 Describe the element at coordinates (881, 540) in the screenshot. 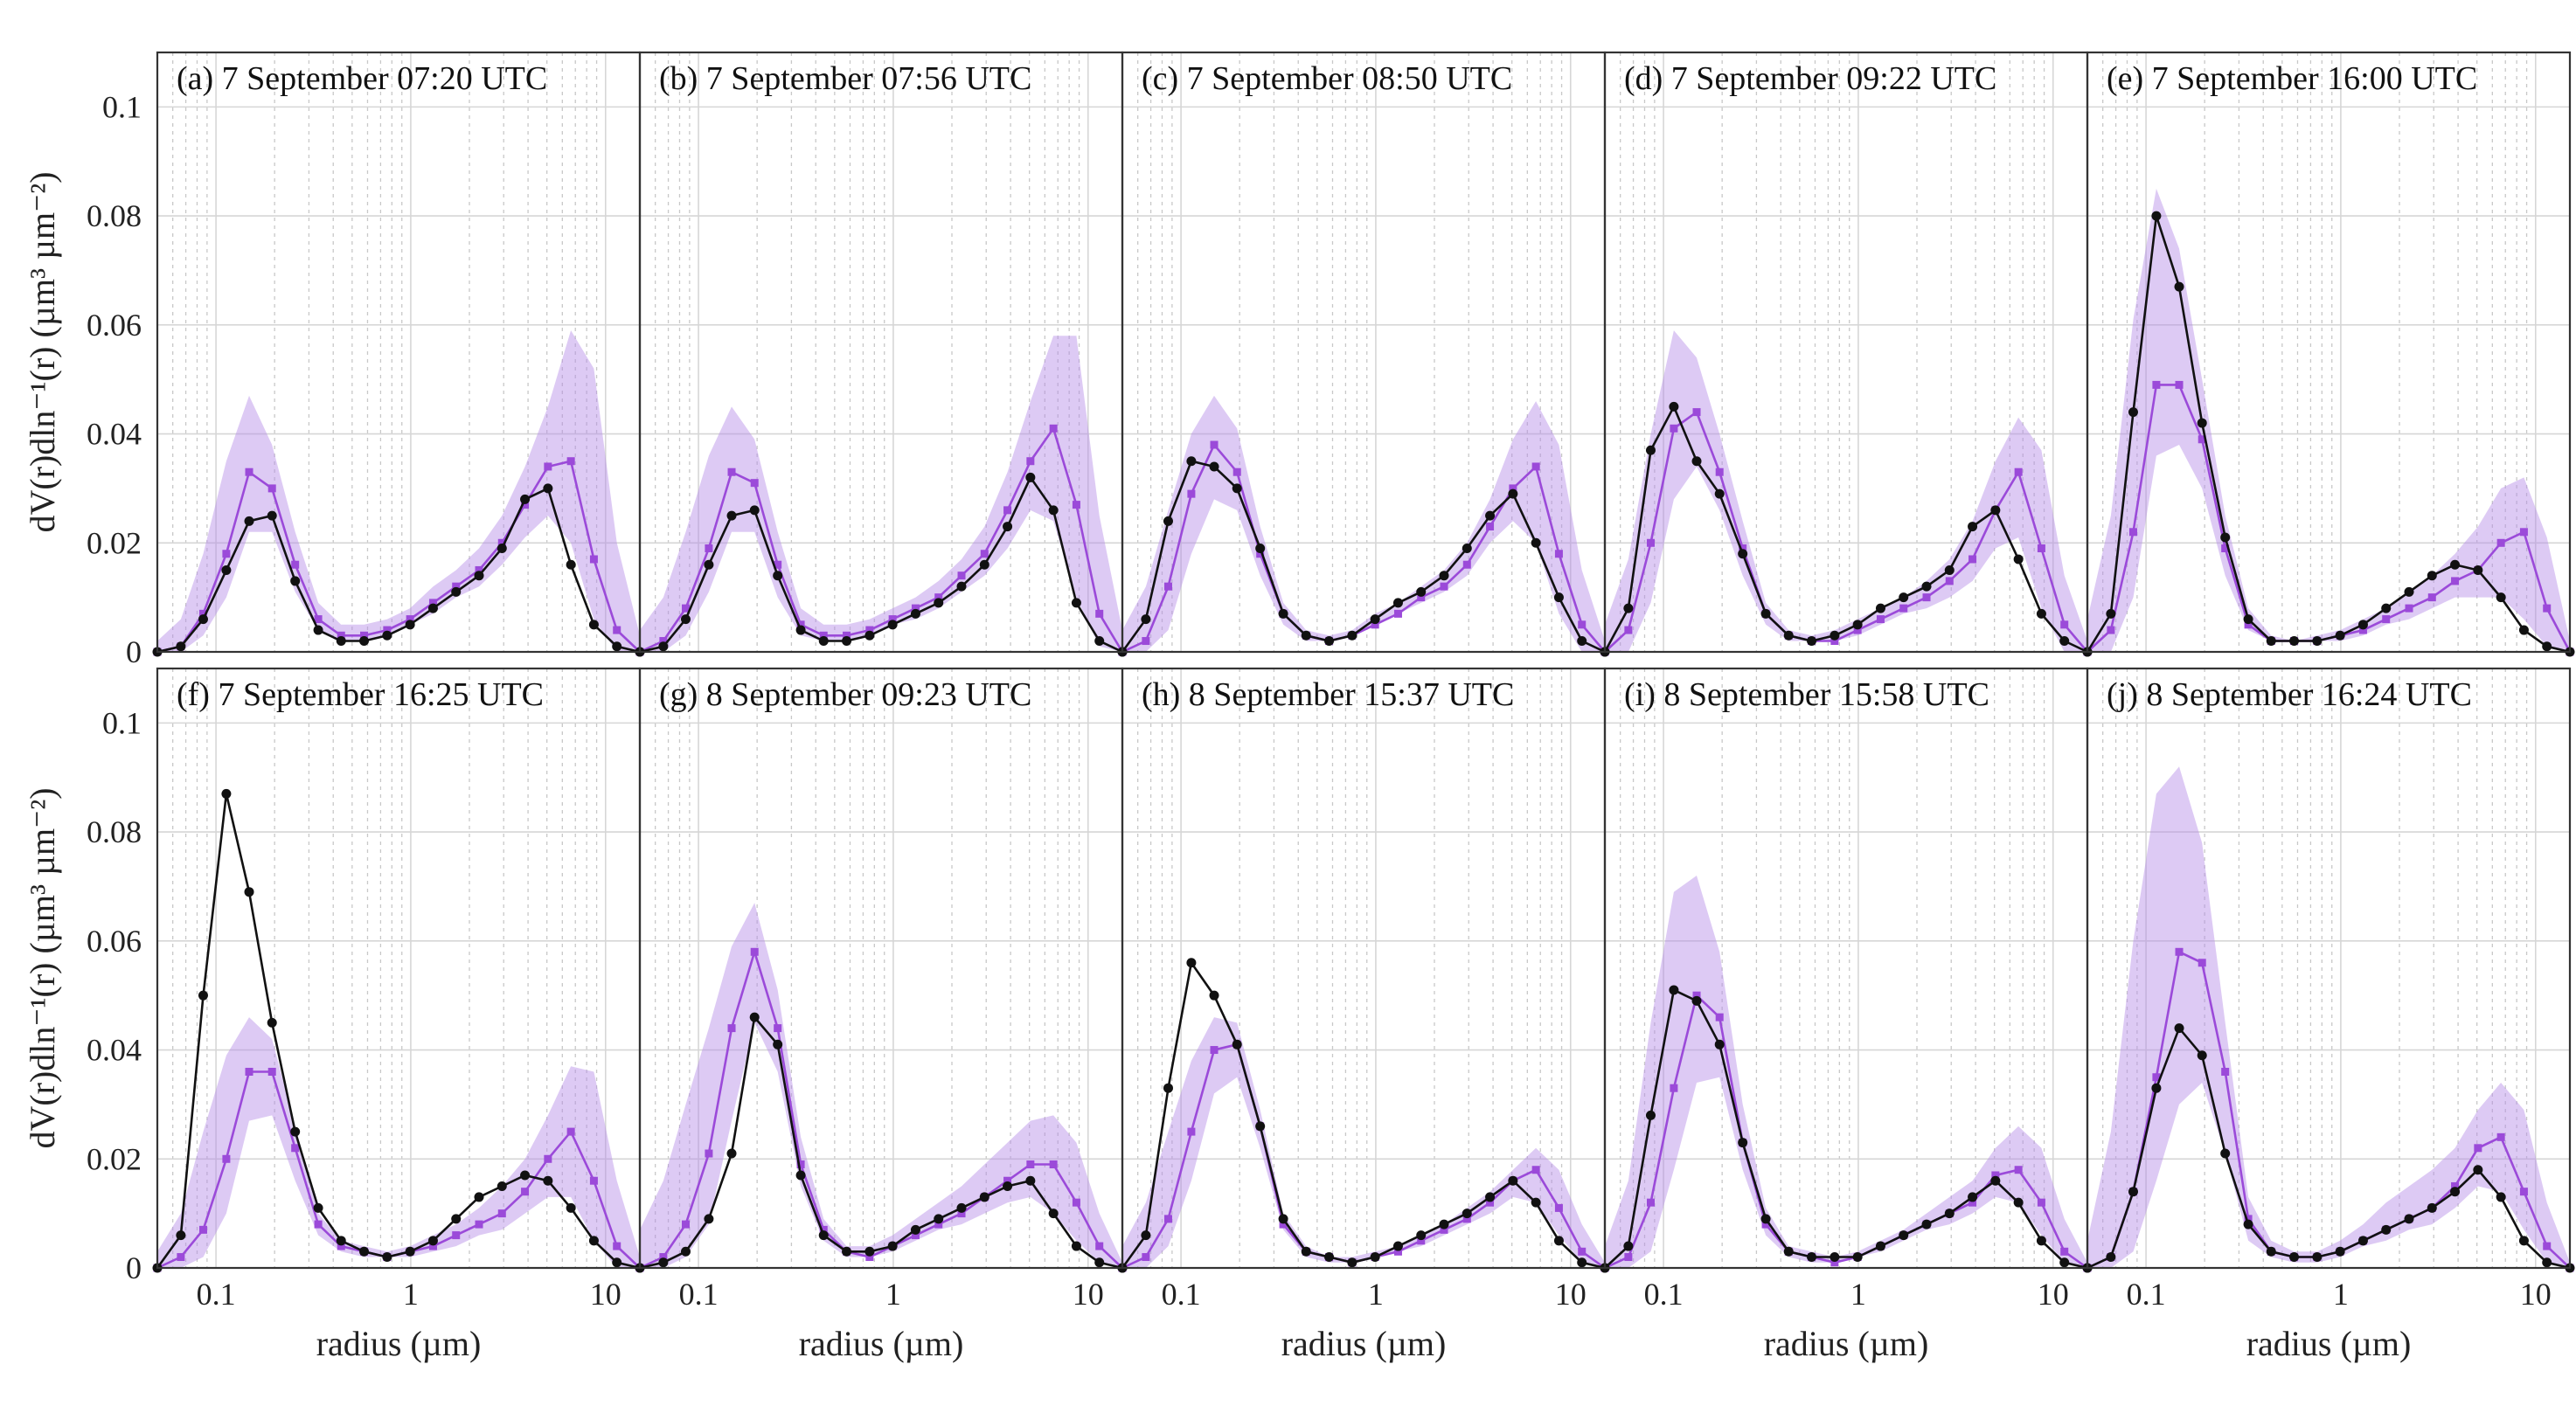

I see `panel-b-modeled-line` at that location.